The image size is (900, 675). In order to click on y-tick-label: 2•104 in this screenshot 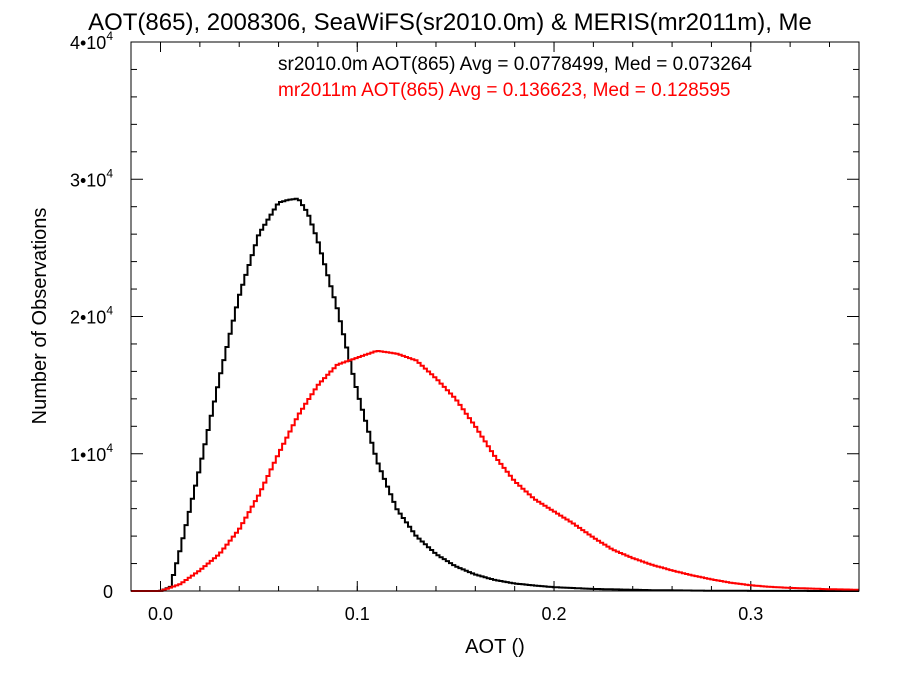, I will do `click(91, 316)`.